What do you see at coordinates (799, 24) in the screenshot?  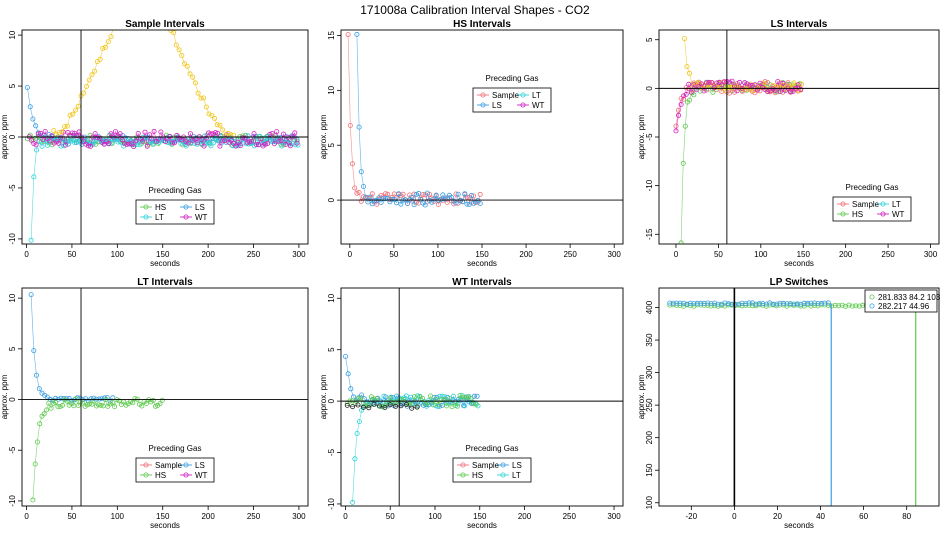 I see `panel-title: LS Intervals` at bounding box center [799, 24].